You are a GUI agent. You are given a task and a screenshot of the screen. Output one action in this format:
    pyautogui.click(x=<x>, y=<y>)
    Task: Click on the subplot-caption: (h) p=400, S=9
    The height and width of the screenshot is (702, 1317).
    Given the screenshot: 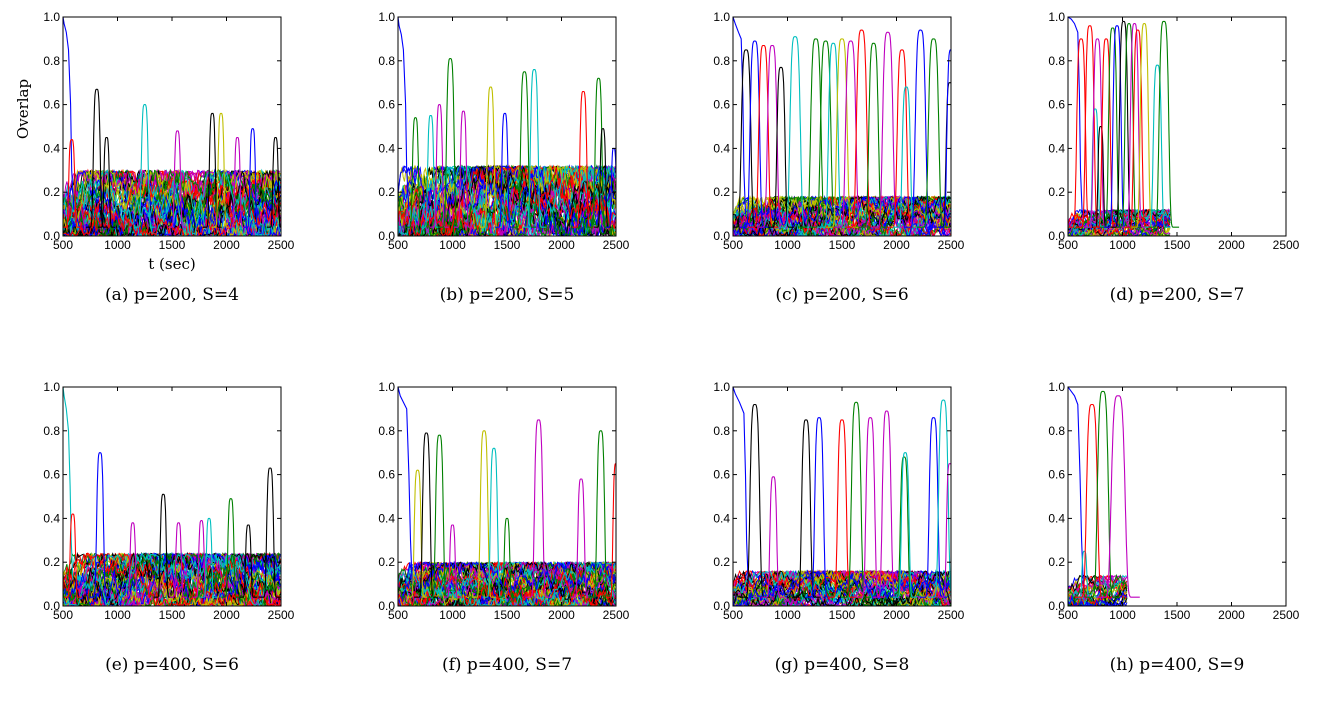 What is the action you would take?
    pyautogui.click(x=1177, y=665)
    